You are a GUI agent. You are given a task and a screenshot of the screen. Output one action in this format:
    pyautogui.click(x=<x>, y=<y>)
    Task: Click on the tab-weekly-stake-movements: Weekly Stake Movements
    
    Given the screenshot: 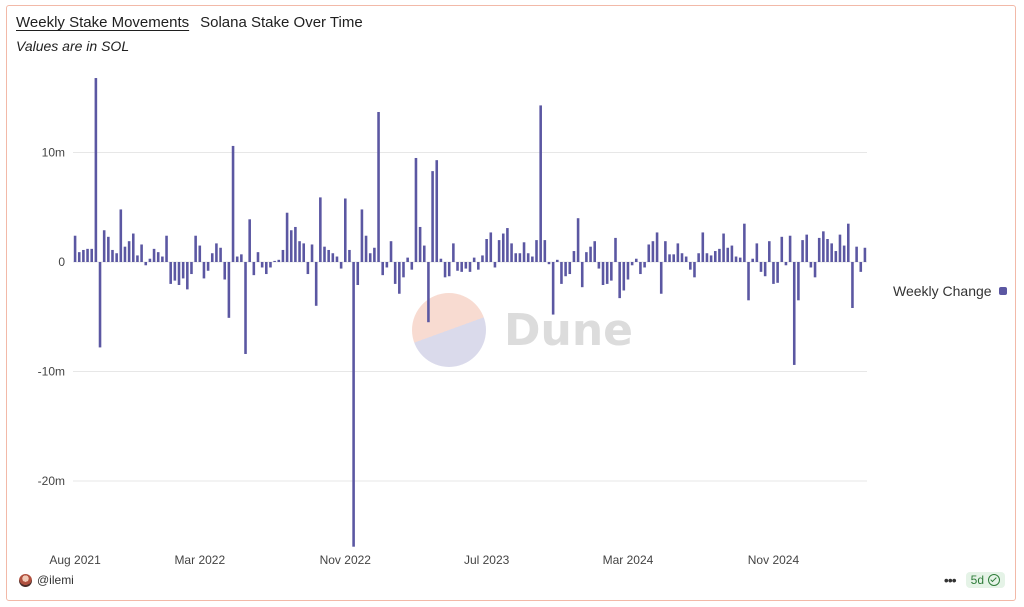 What is the action you would take?
    pyautogui.click(x=103, y=22)
    